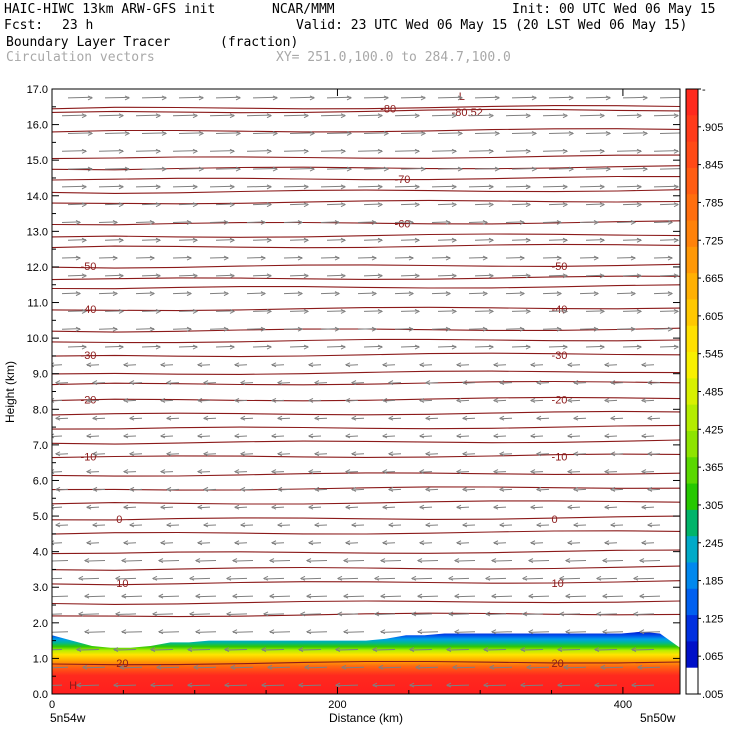  I want to click on contour-label: 10, so click(558, 584).